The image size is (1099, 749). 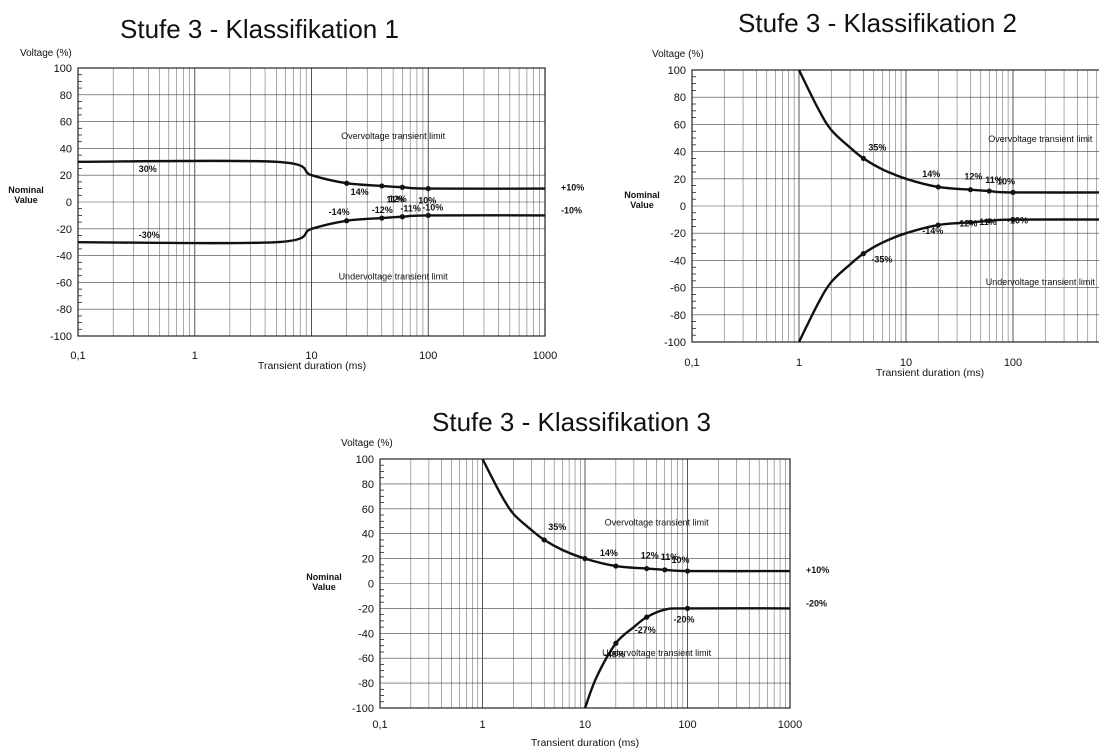 What do you see at coordinates (393, 136) in the screenshot?
I see `chart-1-overvoltage-label: Overvoltage transient limit` at bounding box center [393, 136].